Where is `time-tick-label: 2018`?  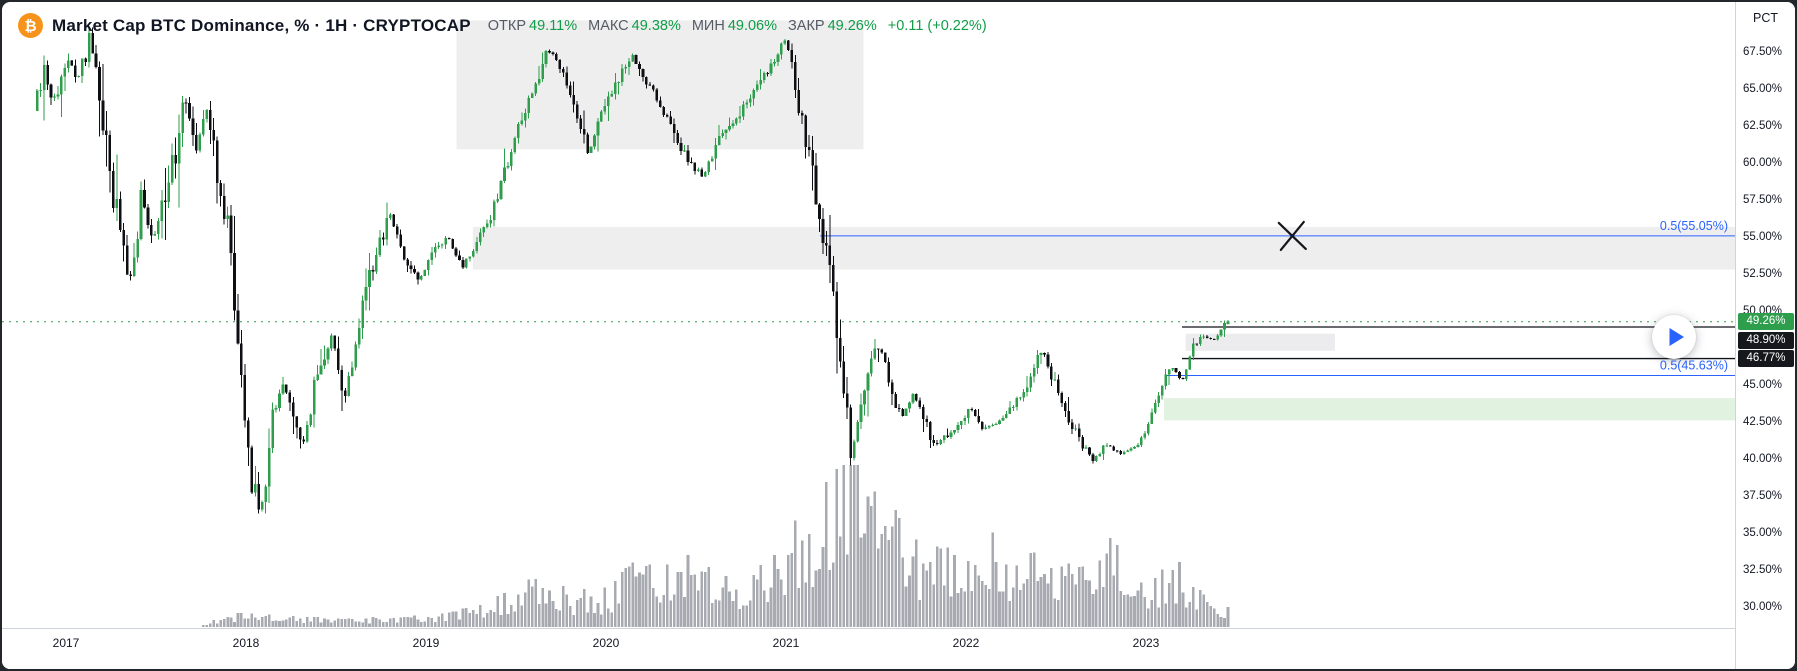
time-tick-label: 2018 is located at coordinates (246, 643).